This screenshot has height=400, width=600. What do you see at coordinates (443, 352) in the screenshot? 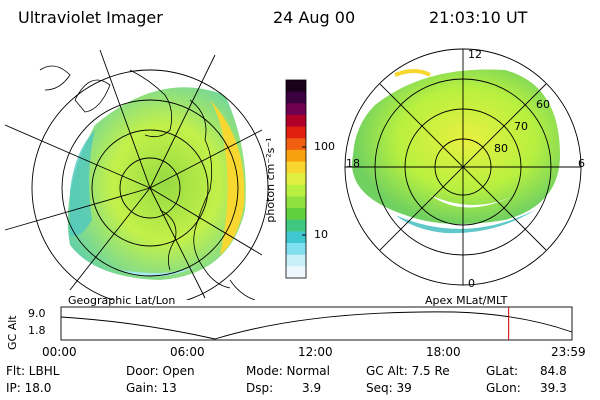
I see `time-tick-1800: 18:00` at bounding box center [443, 352].